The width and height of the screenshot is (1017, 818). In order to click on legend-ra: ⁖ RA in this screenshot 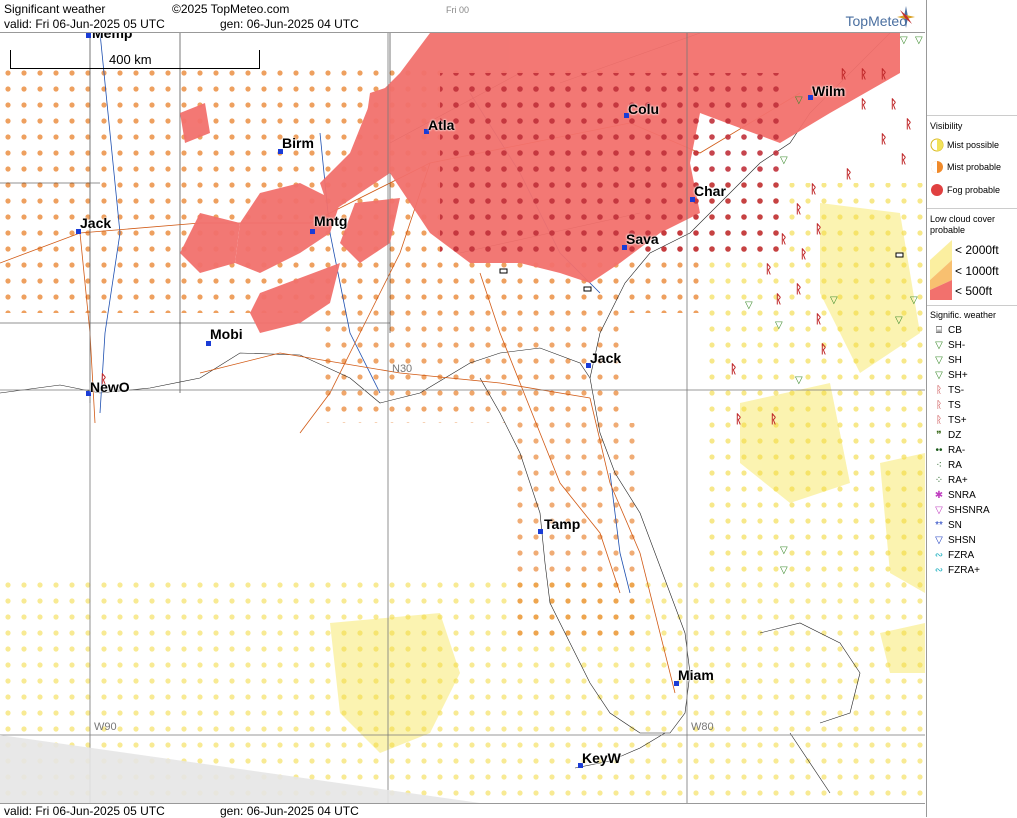, I will do `click(946, 465)`.